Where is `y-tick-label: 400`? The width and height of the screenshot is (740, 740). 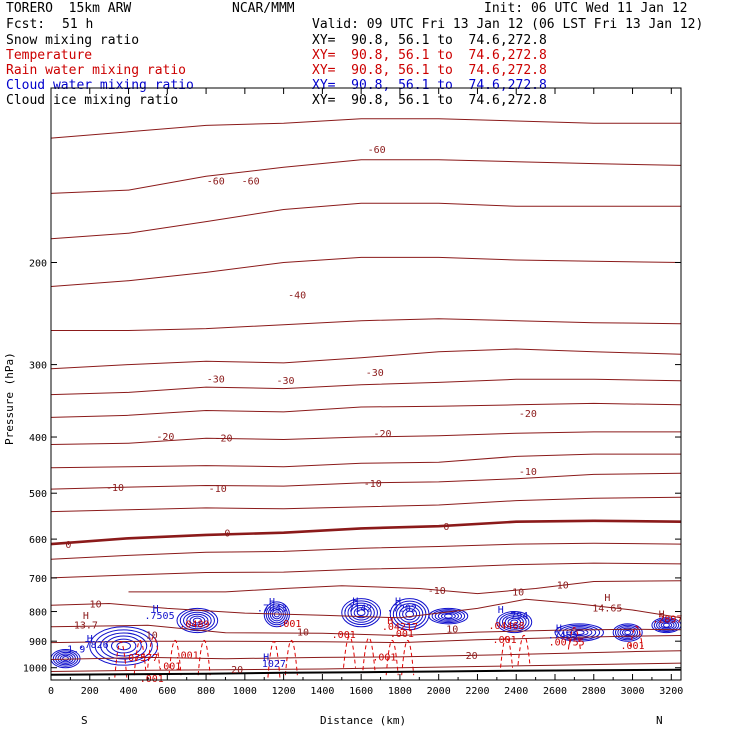
y-tick-label: 400 is located at coordinates (38, 438).